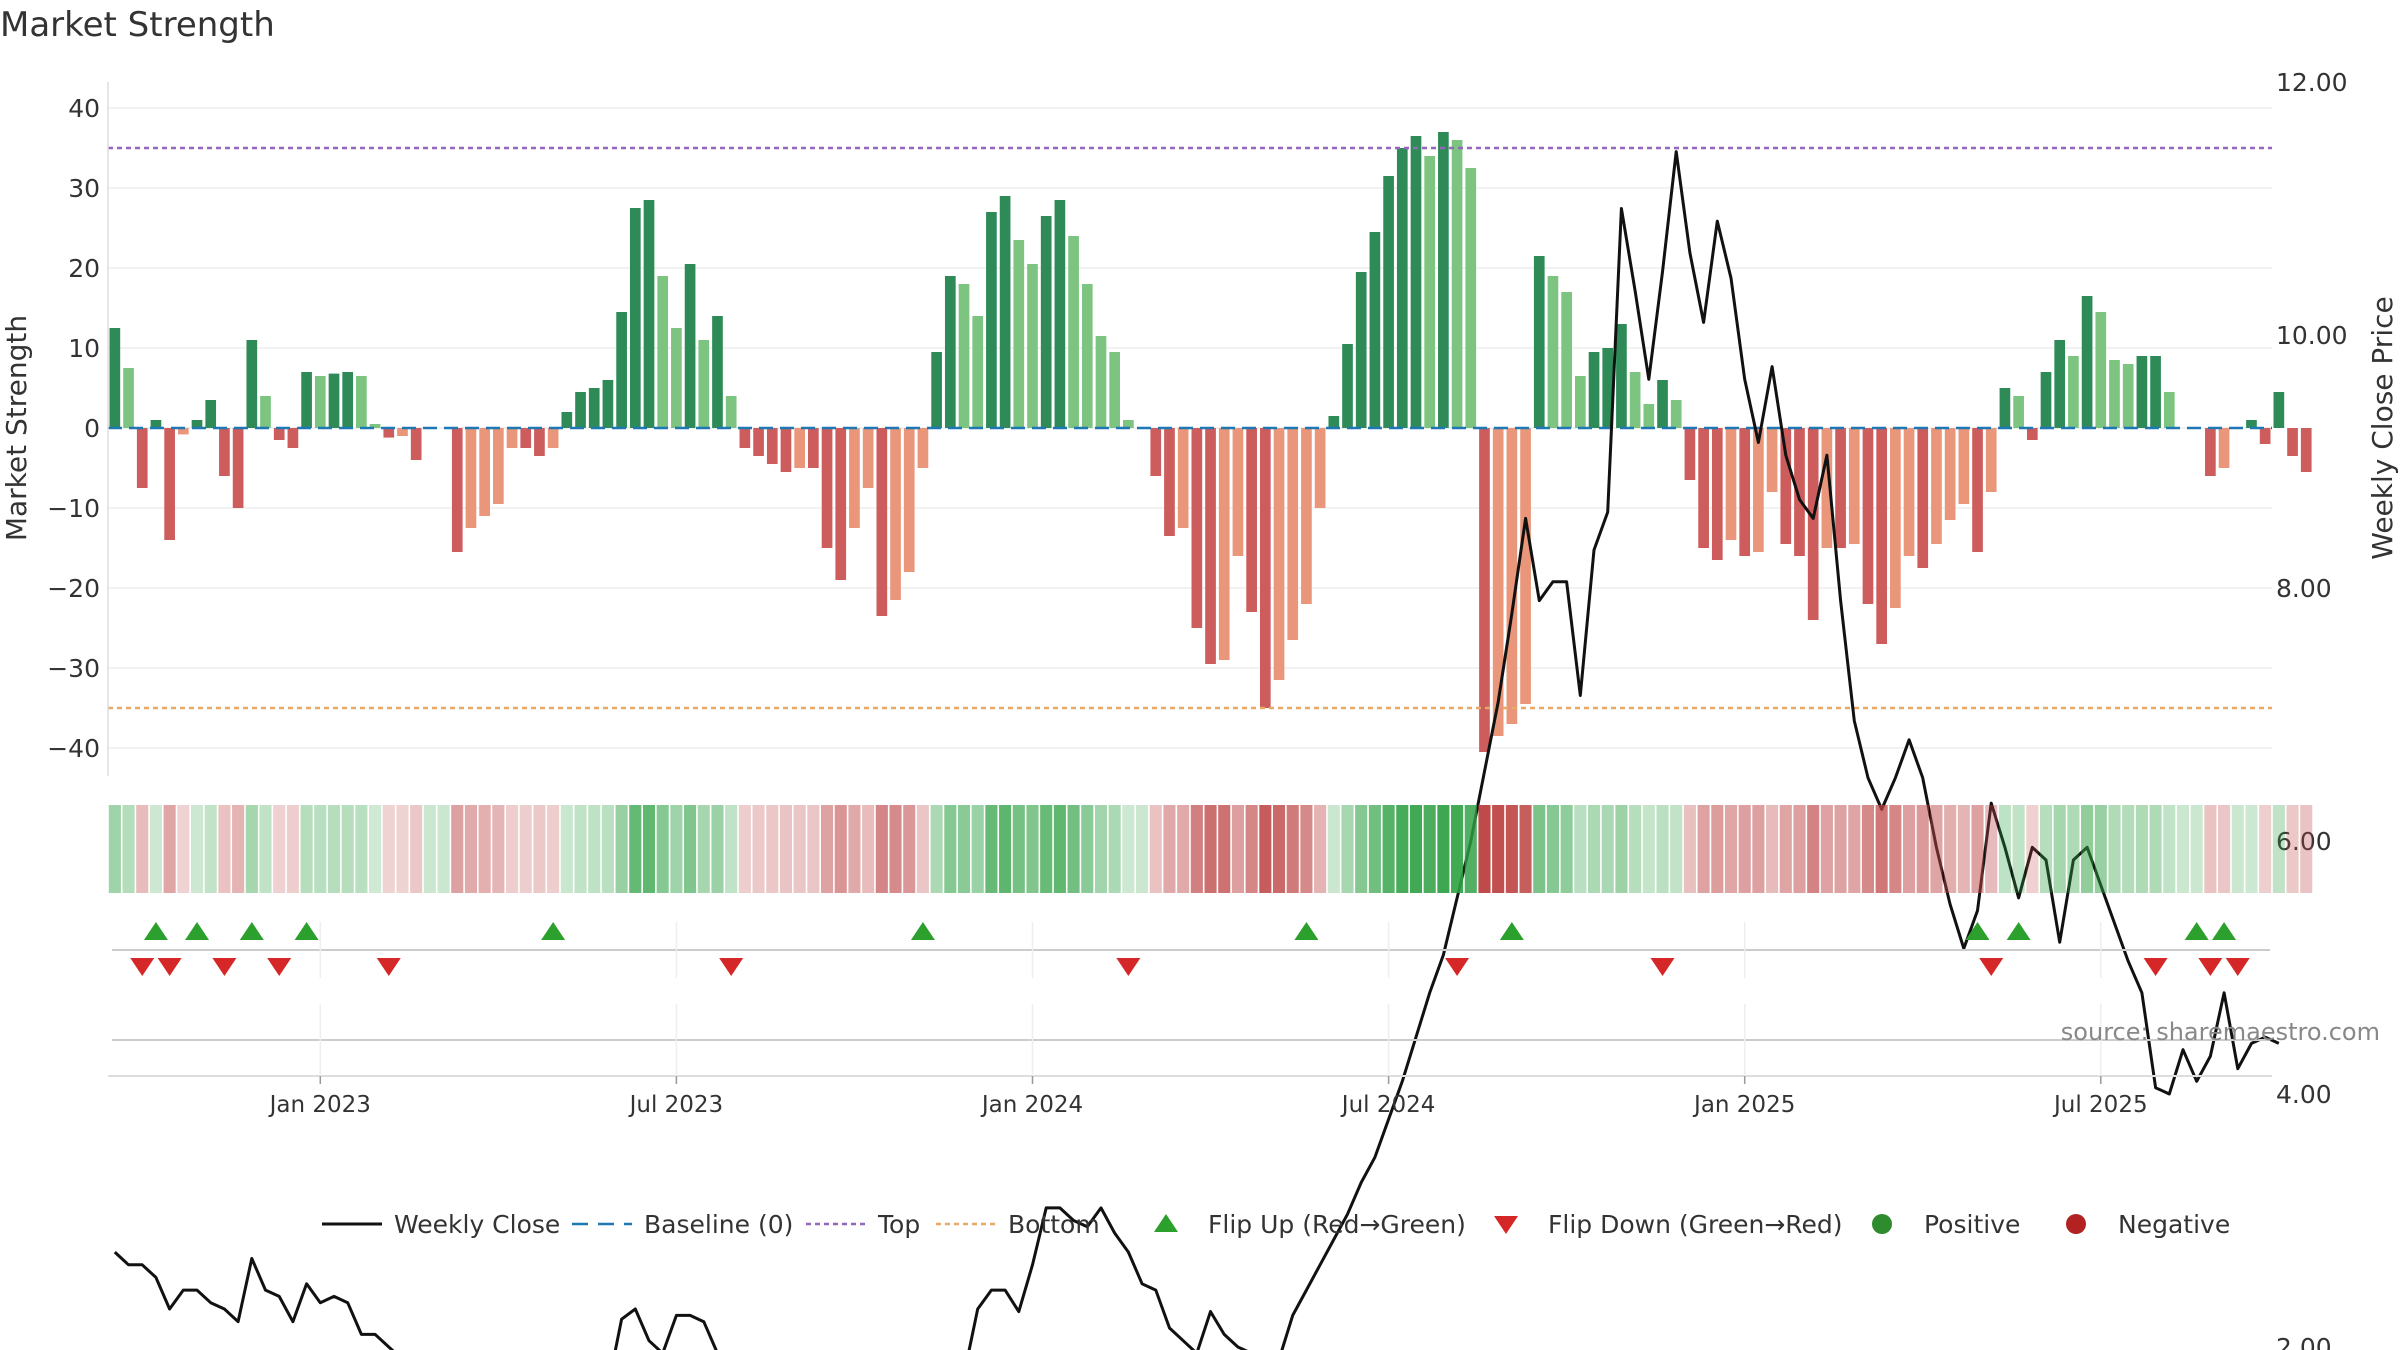 This screenshot has width=2400, height=1350. Describe the element at coordinates (2304, 1341) in the screenshot. I see `right-tick-label: 2.00` at that location.